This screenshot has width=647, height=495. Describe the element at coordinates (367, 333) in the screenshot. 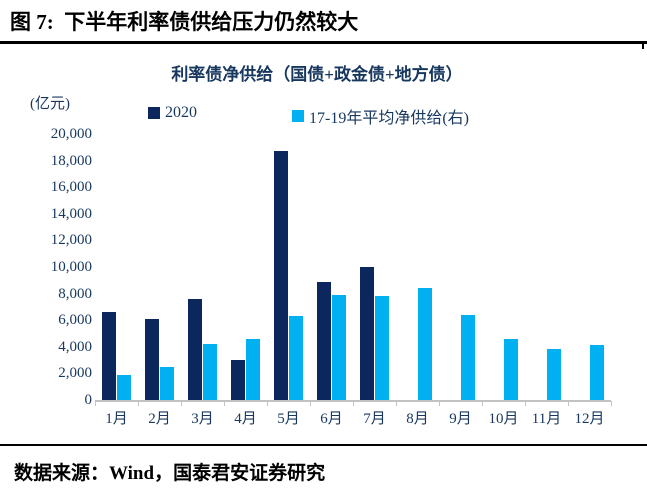

I see `bar-2020-m7` at that location.